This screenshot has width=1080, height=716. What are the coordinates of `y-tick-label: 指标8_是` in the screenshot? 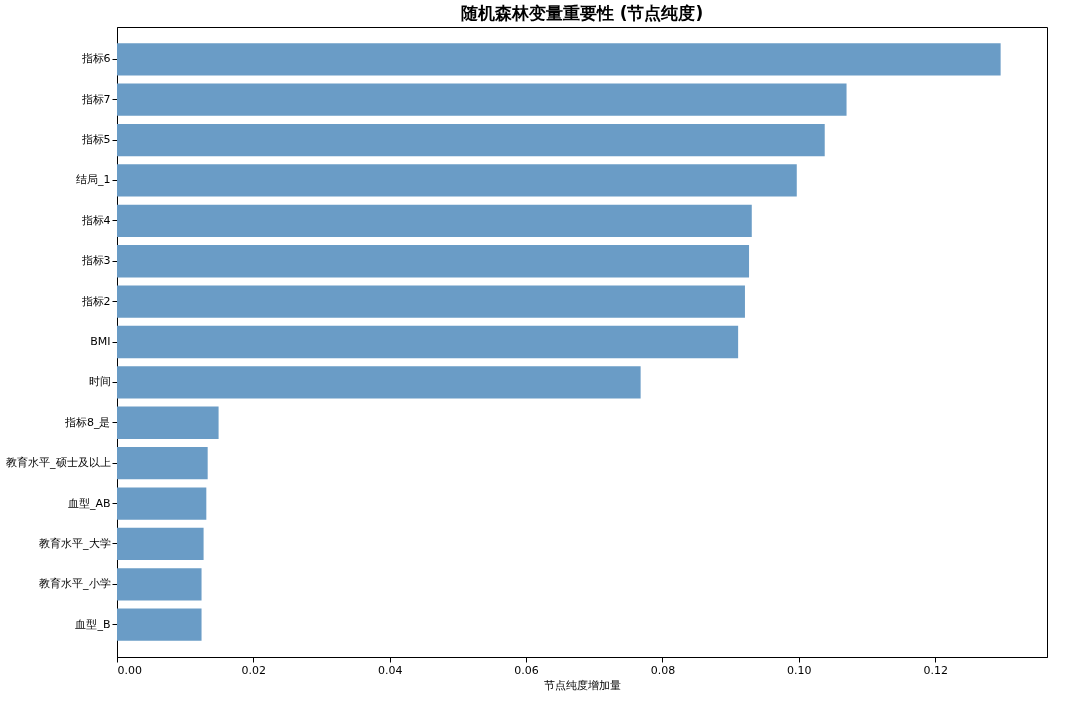 It's located at (87, 422).